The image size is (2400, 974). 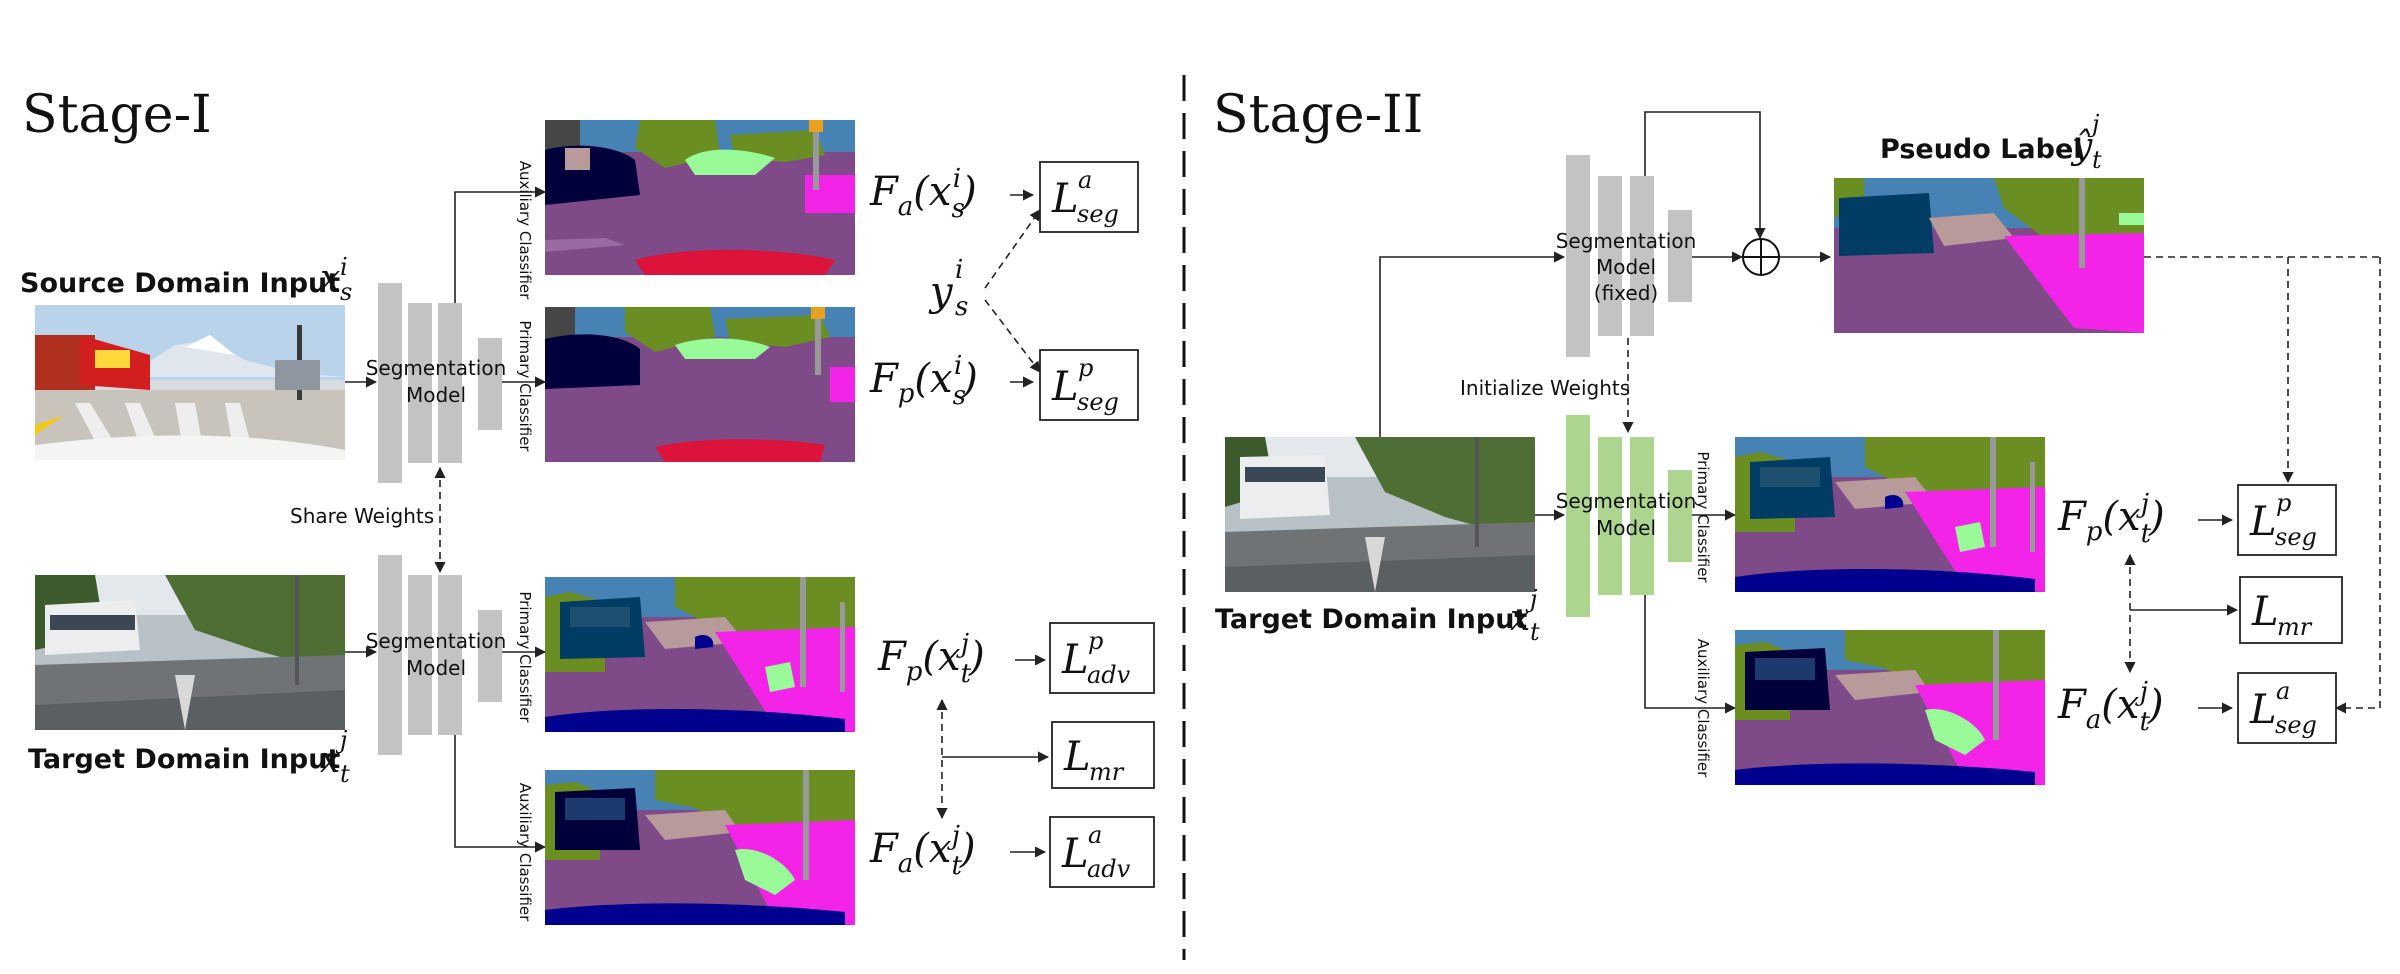 I want to click on fixed-model-label1: Segmentation, so click(x=1626, y=241).